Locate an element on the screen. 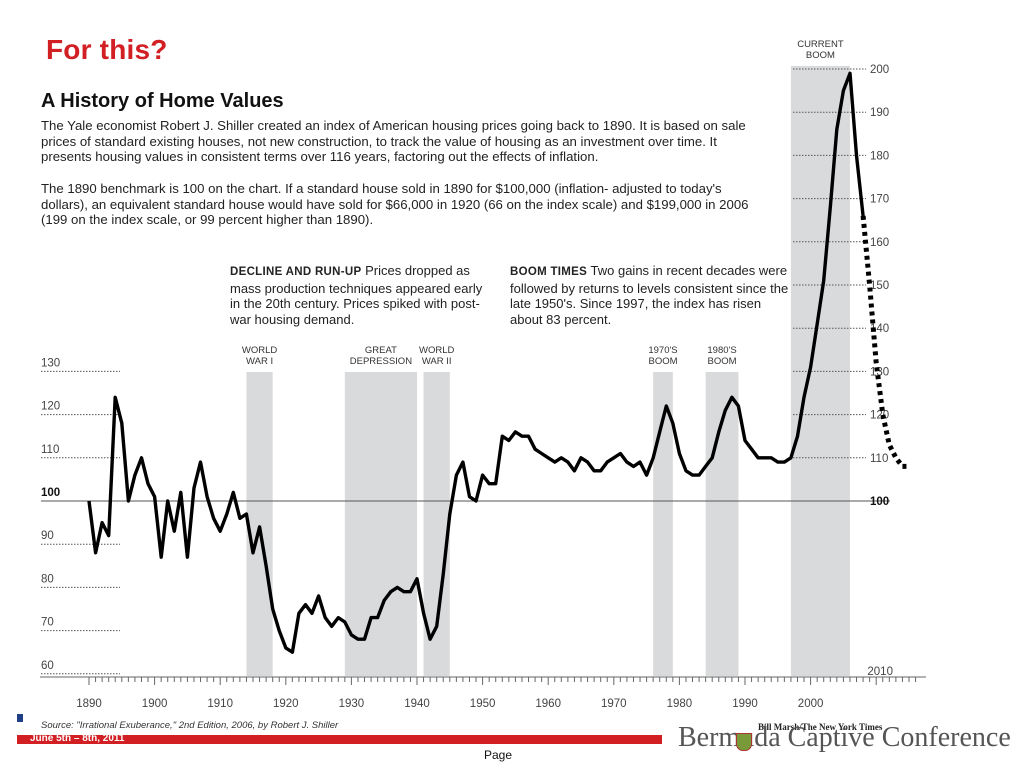  x-tick-label: 1930 is located at coordinates (352, 704).